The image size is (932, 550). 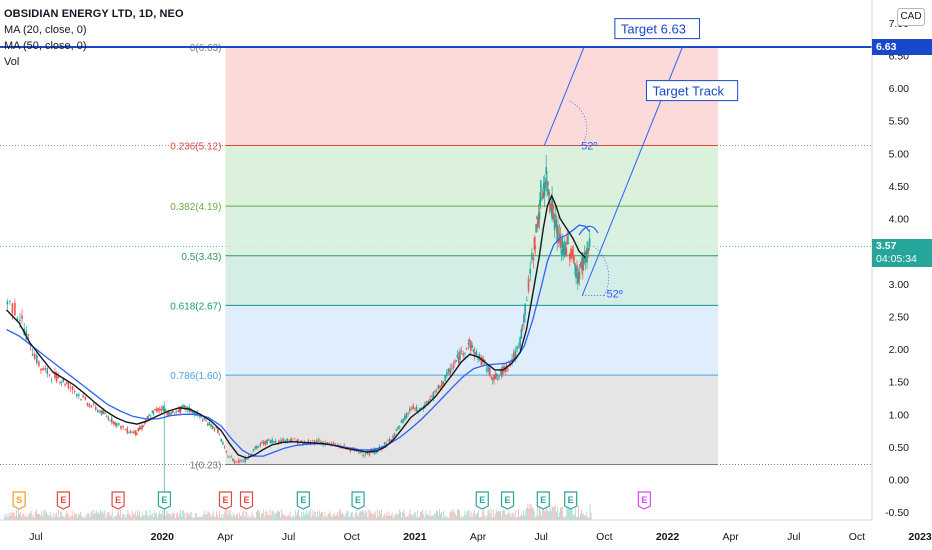 What do you see at coordinates (45, 46) in the screenshot?
I see `ma50-legend: MA (50, close, 0)` at bounding box center [45, 46].